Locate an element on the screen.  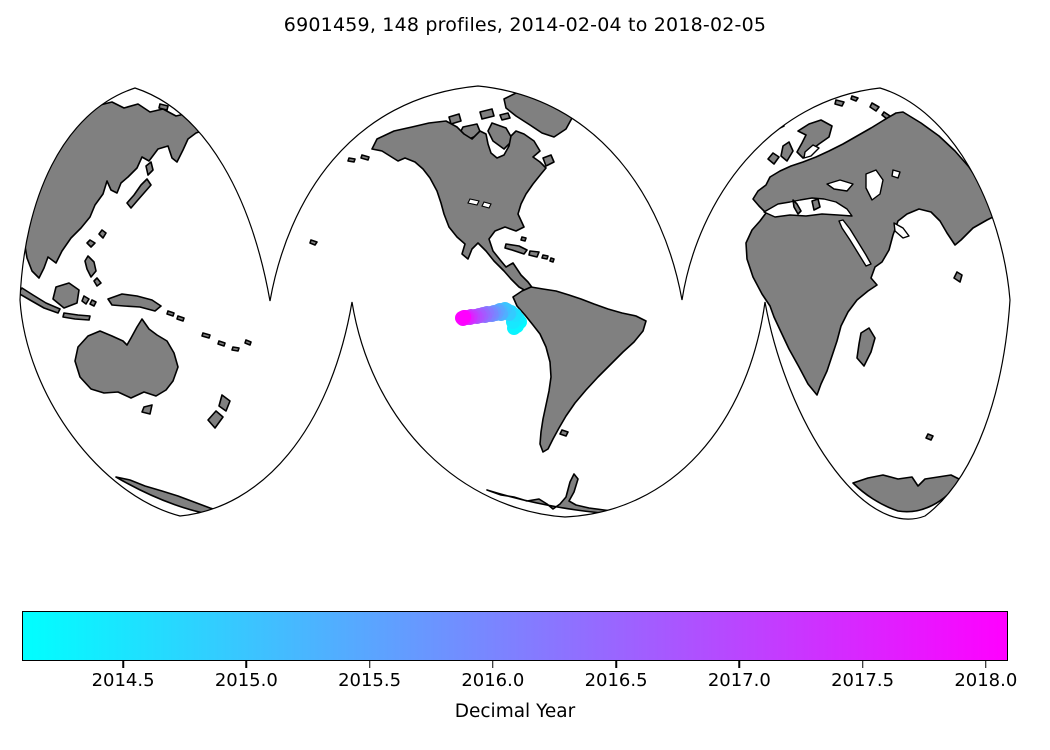
land-south-america is located at coordinates (579, 369).